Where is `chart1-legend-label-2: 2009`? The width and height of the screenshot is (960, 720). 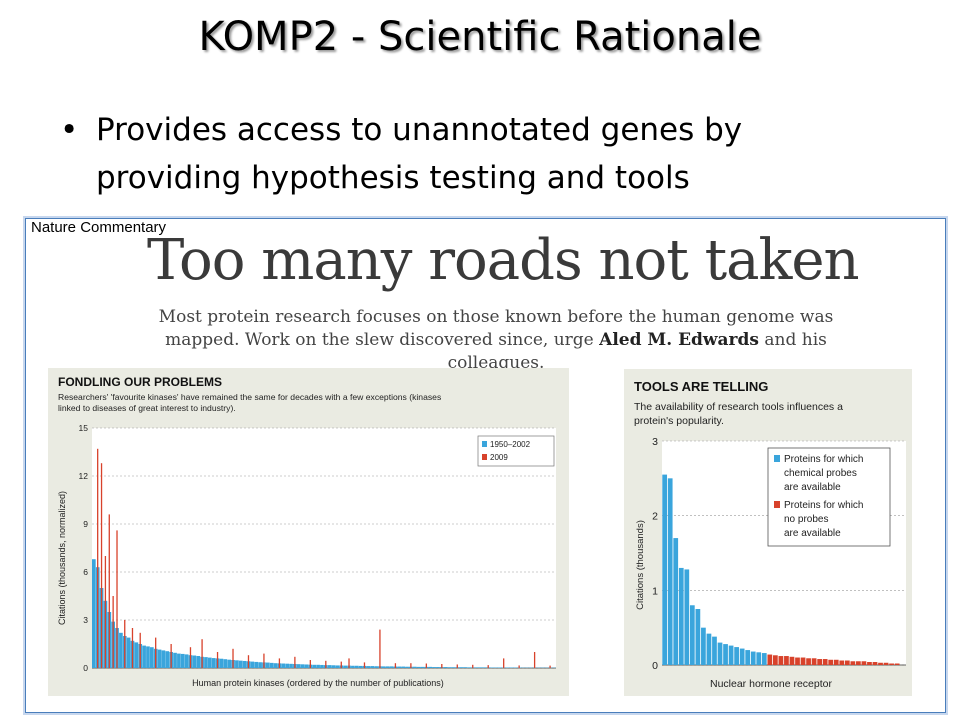
chart1-legend-label-2: 2009 is located at coordinates (499, 457).